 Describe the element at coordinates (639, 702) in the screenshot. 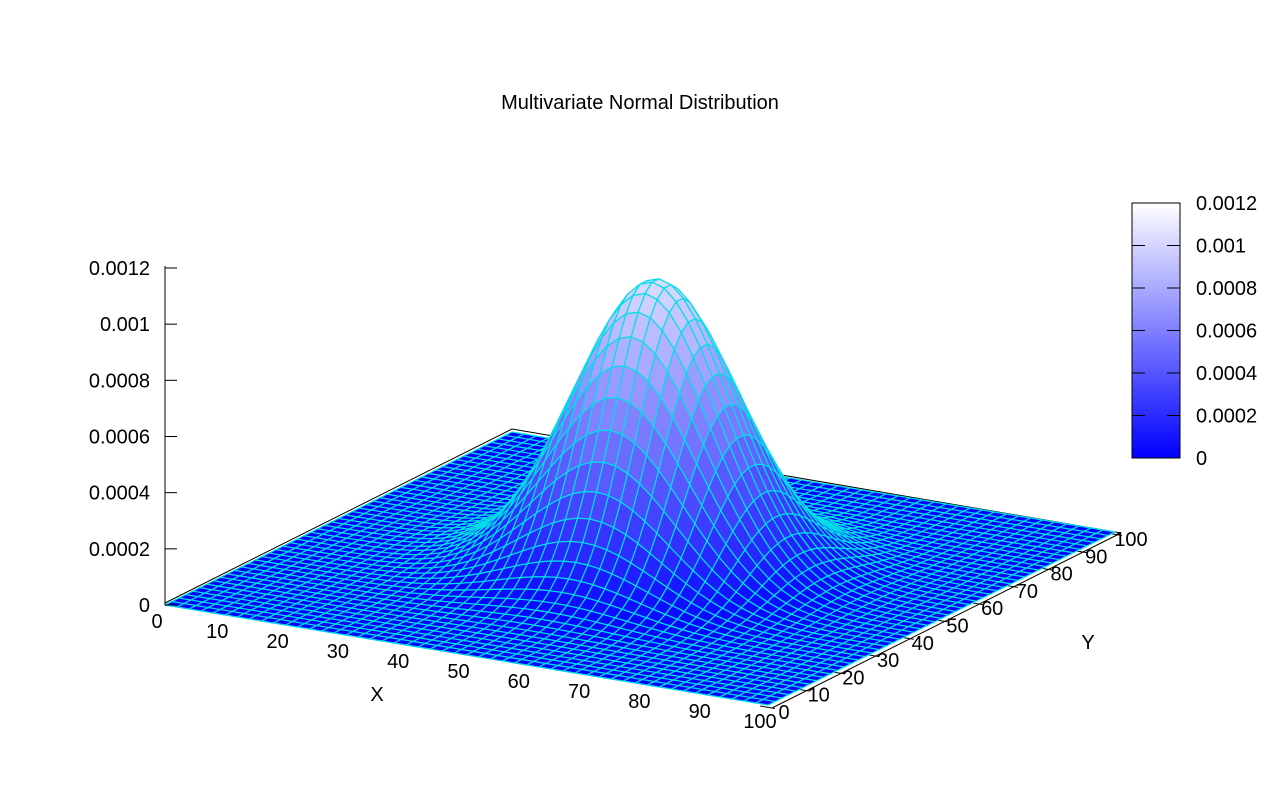

I see `x-tick-label: 80` at that location.